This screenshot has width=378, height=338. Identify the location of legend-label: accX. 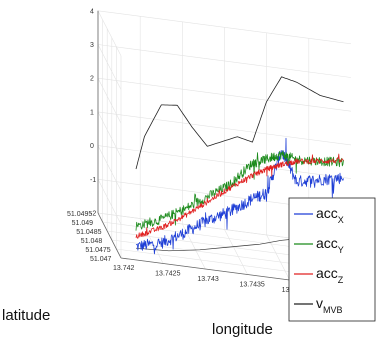
(330, 215).